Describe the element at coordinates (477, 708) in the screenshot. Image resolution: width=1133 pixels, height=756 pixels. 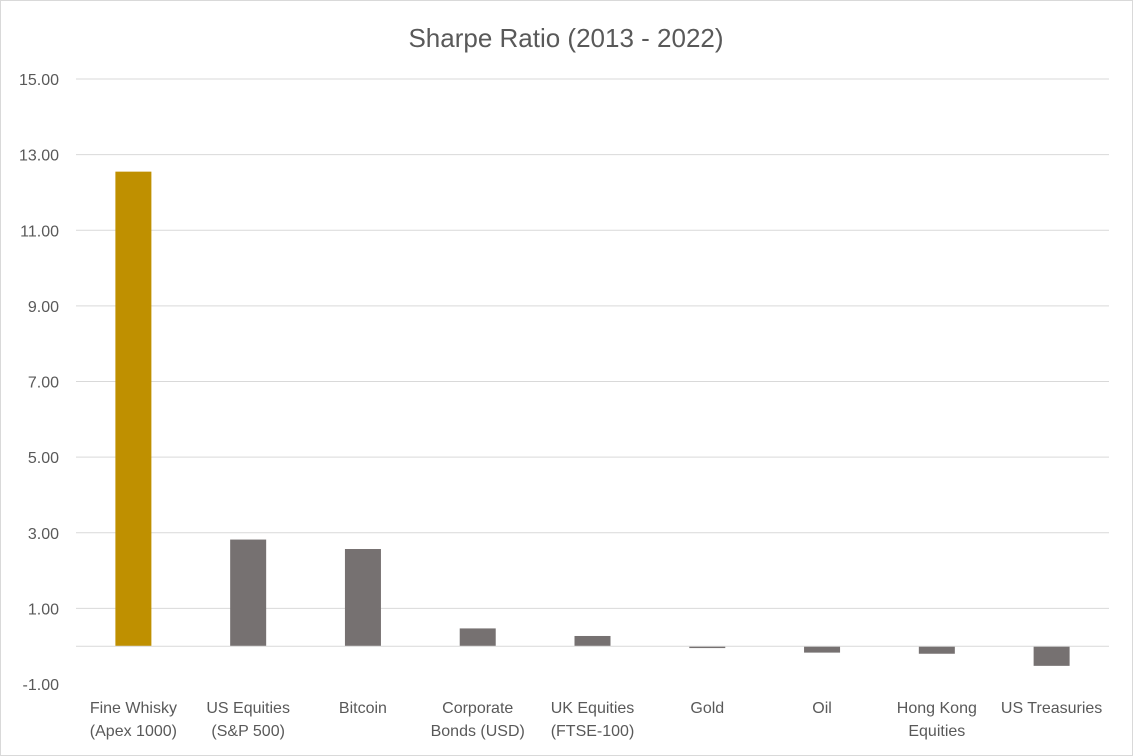
I see `category-label-line: Corporate` at that location.